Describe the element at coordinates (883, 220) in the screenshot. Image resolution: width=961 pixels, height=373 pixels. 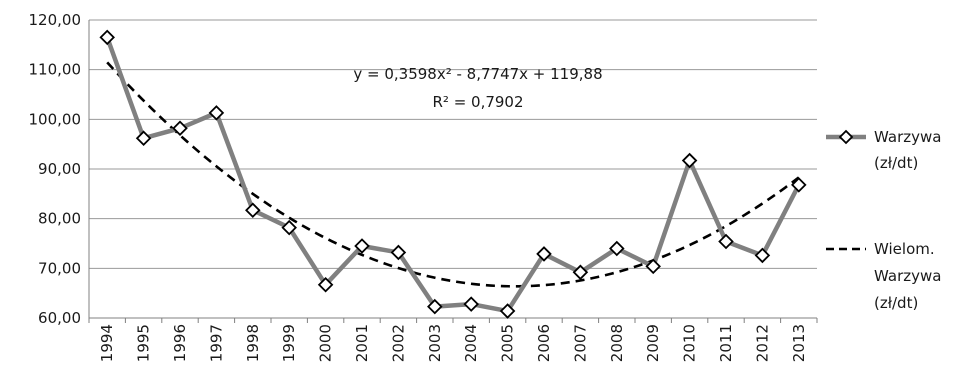
I see `legend: Warzywa (zł/dt) Wielom. Warzywa (zł/dt)` at that location.